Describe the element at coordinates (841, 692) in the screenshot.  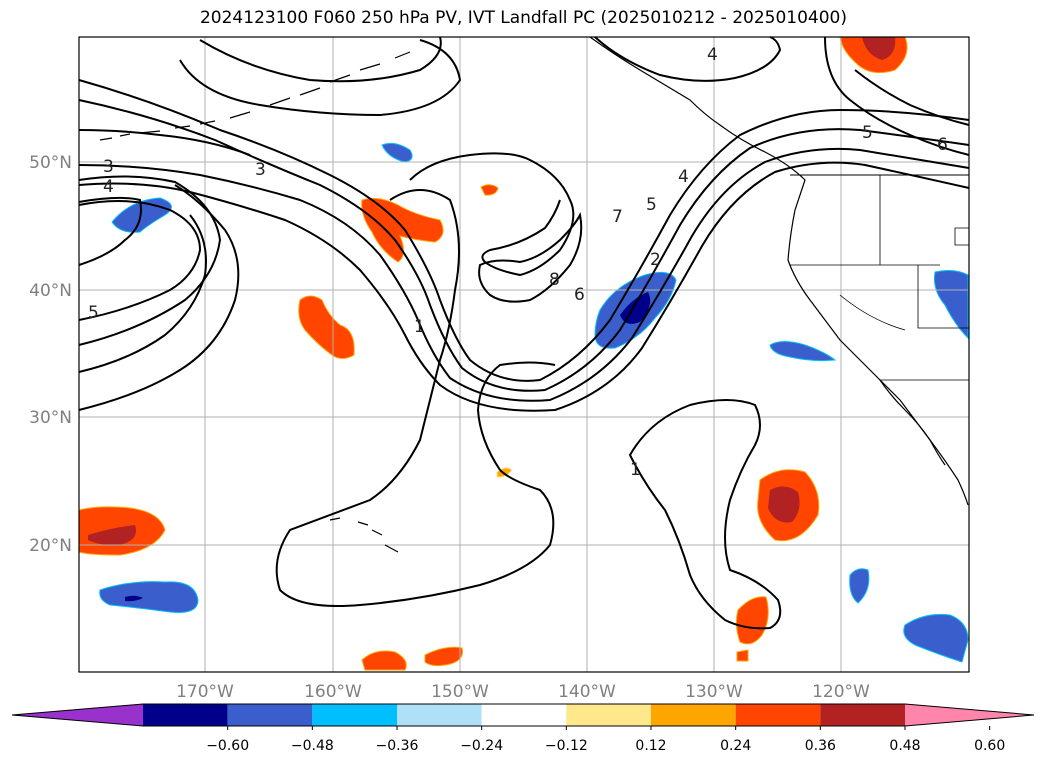
I see `lon-label: 120°W` at that location.